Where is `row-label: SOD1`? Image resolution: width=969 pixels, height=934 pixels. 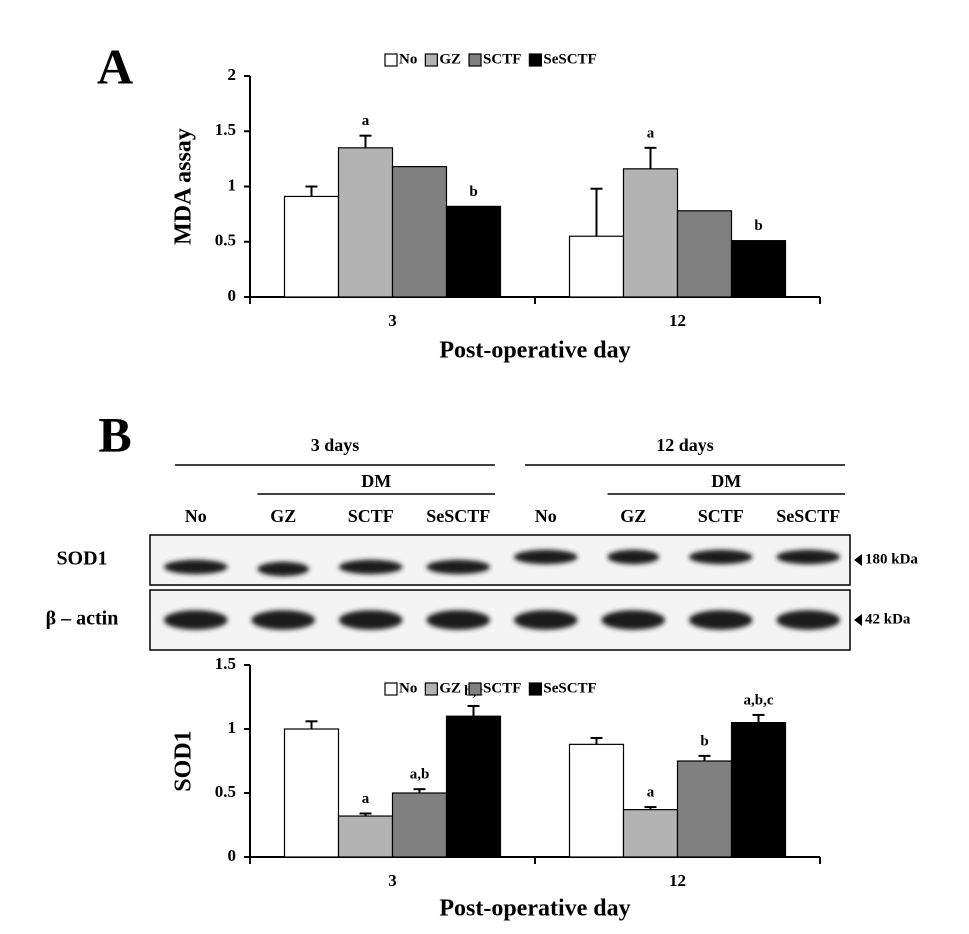 row-label: SOD1 is located at coordinates (81, 559).